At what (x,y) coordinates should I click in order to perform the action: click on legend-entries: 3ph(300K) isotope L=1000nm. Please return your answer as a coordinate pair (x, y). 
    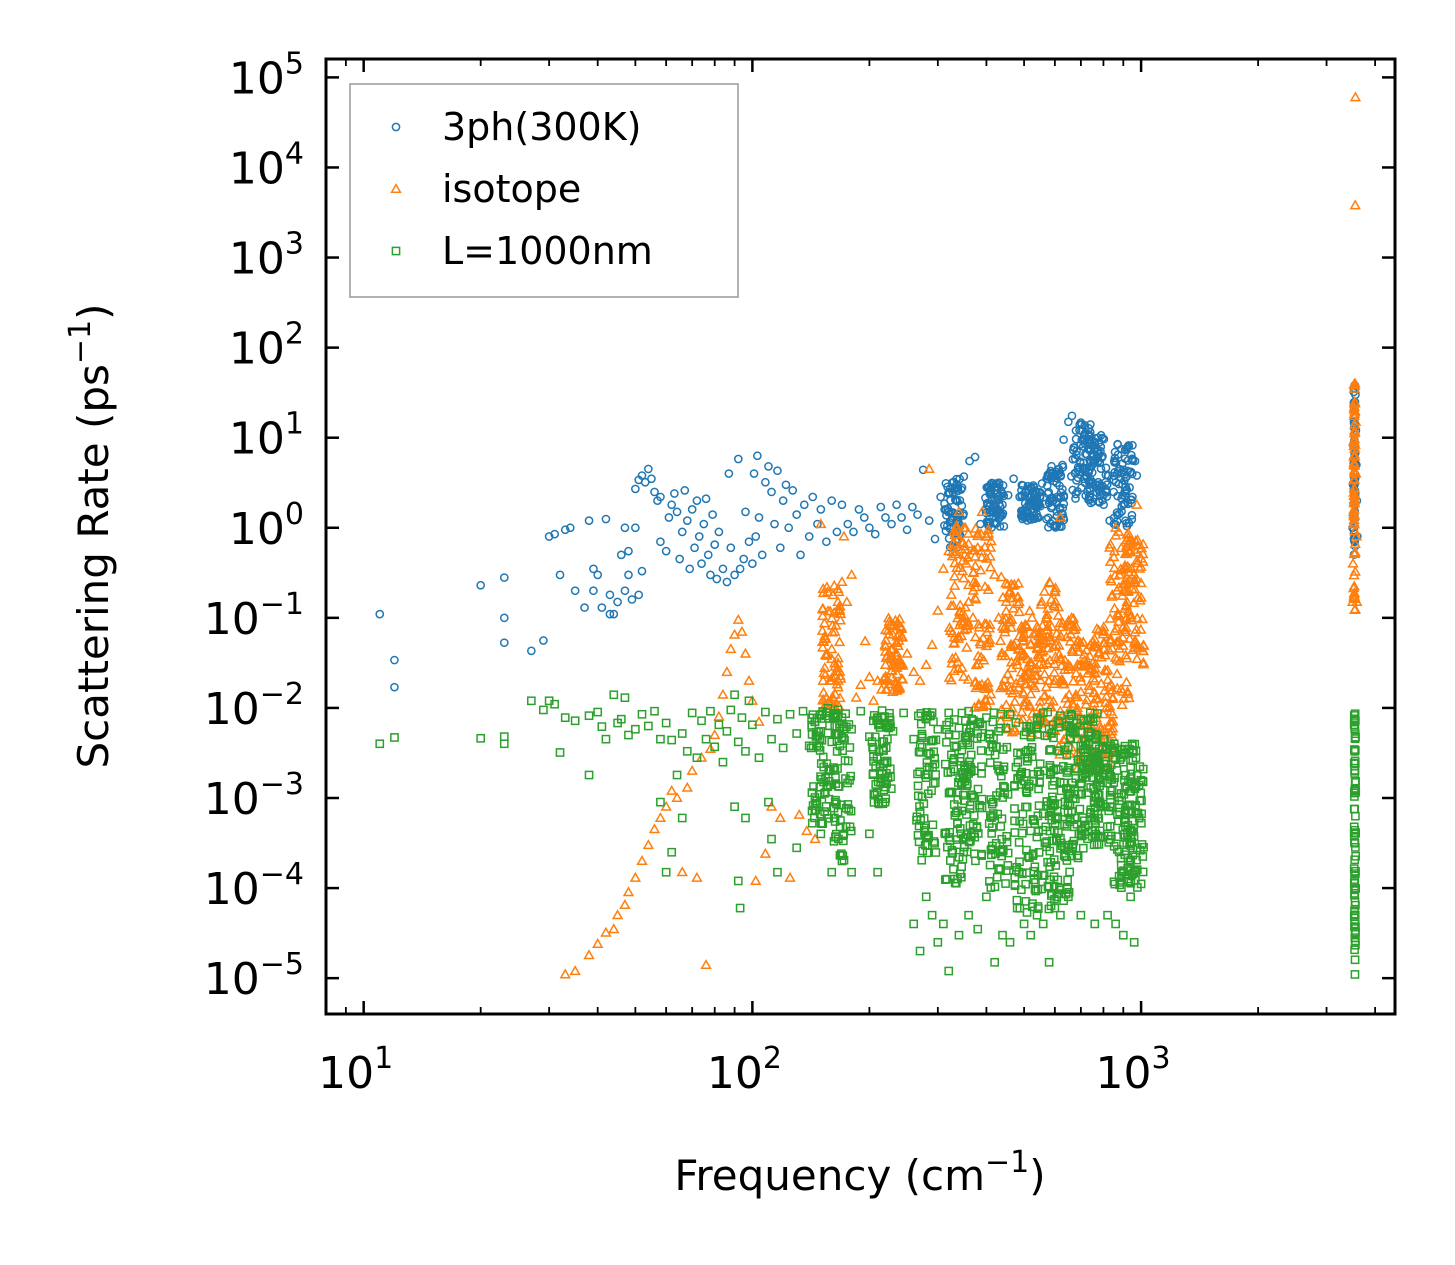
    Looking at the image, I should click on (521, 189).